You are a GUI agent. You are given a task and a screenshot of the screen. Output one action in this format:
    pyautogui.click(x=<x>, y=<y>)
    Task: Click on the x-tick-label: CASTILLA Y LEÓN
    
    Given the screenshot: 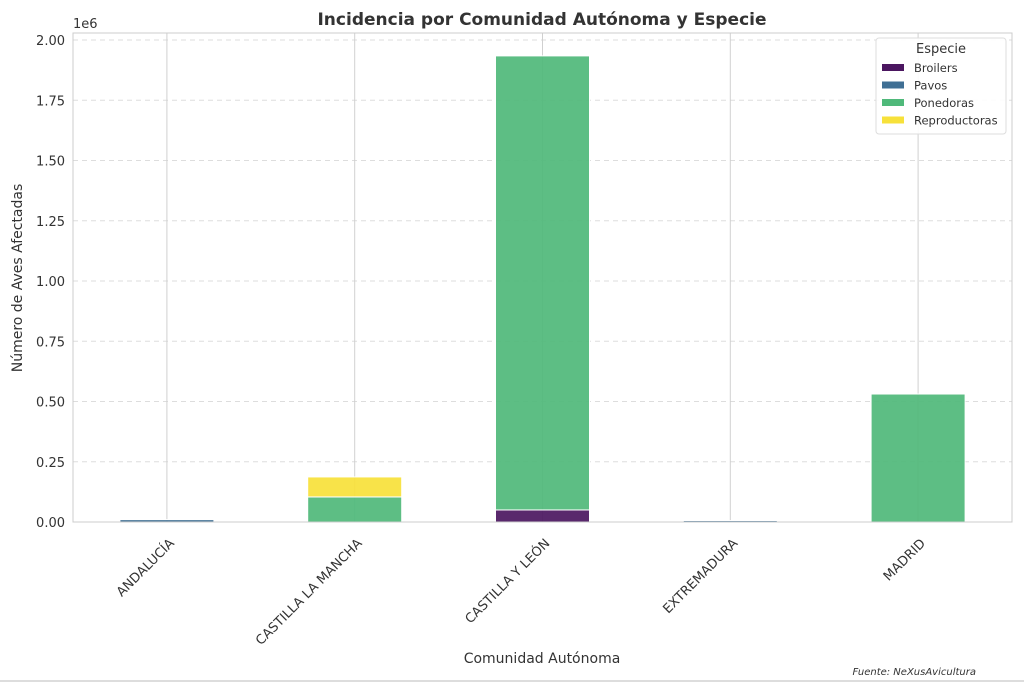 What is the action you would take?
    pyautogui.click(x=507, y=581)
    